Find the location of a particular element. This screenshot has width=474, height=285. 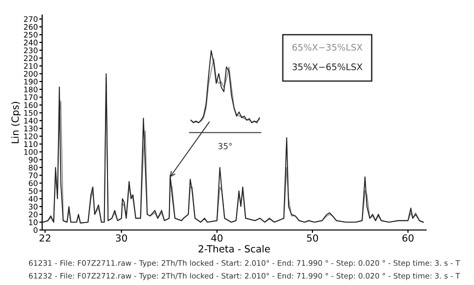

text: 35%X−65%LSX is located at coordinates (327, 66).